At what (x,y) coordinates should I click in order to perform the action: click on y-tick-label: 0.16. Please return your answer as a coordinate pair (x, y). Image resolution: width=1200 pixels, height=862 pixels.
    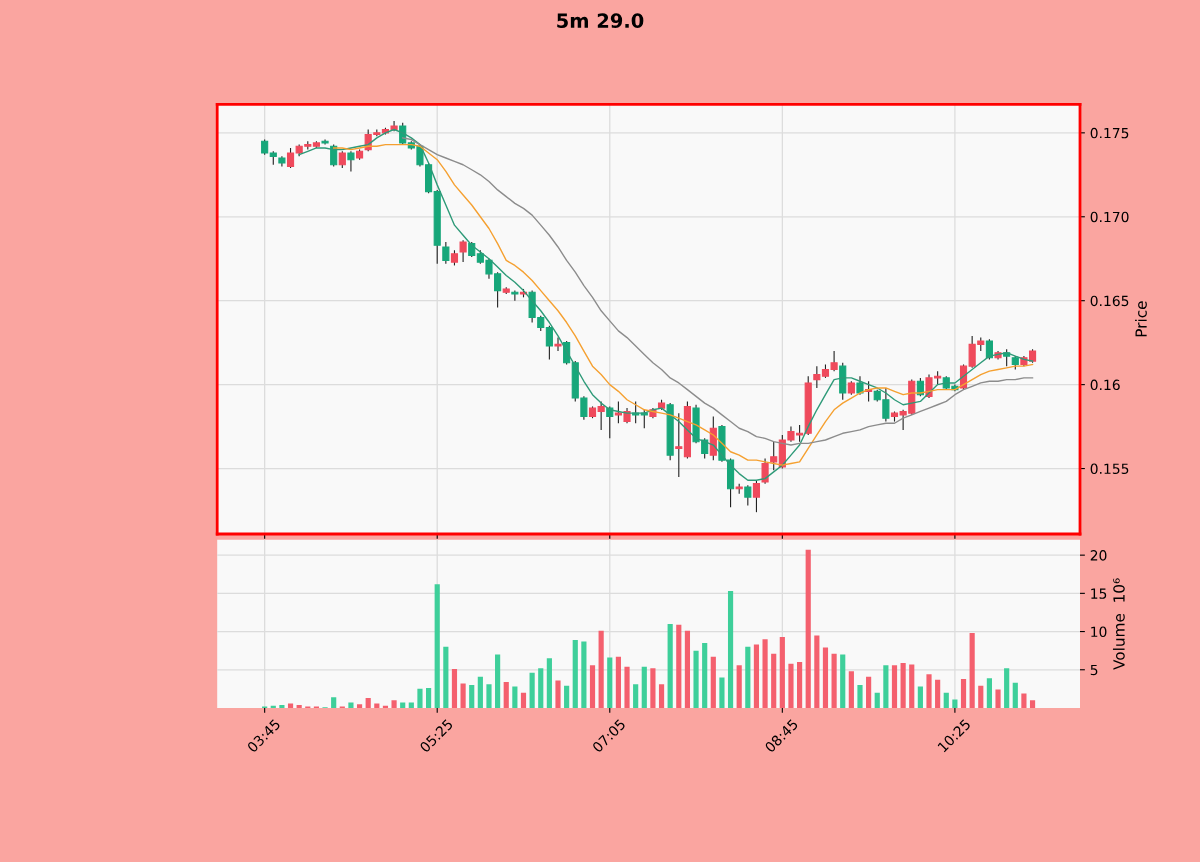
    Looking at the image, I should click on (1105, 385).